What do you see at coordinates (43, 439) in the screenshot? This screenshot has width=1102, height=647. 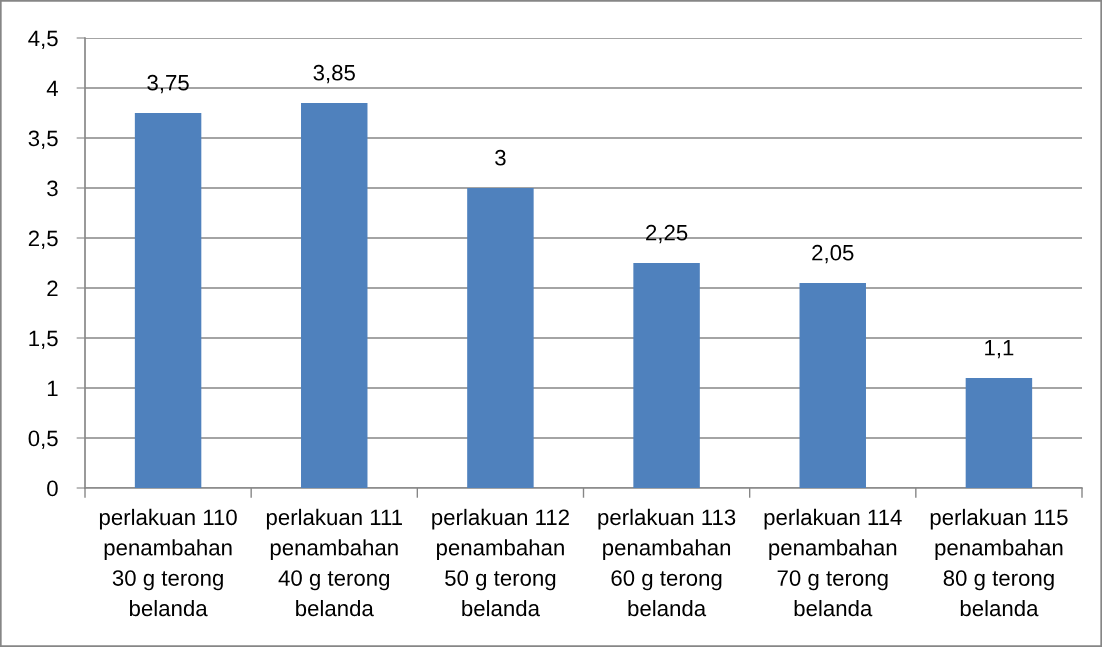 I see `y-tick-label: 0,5` at bounding box center [43, 439].